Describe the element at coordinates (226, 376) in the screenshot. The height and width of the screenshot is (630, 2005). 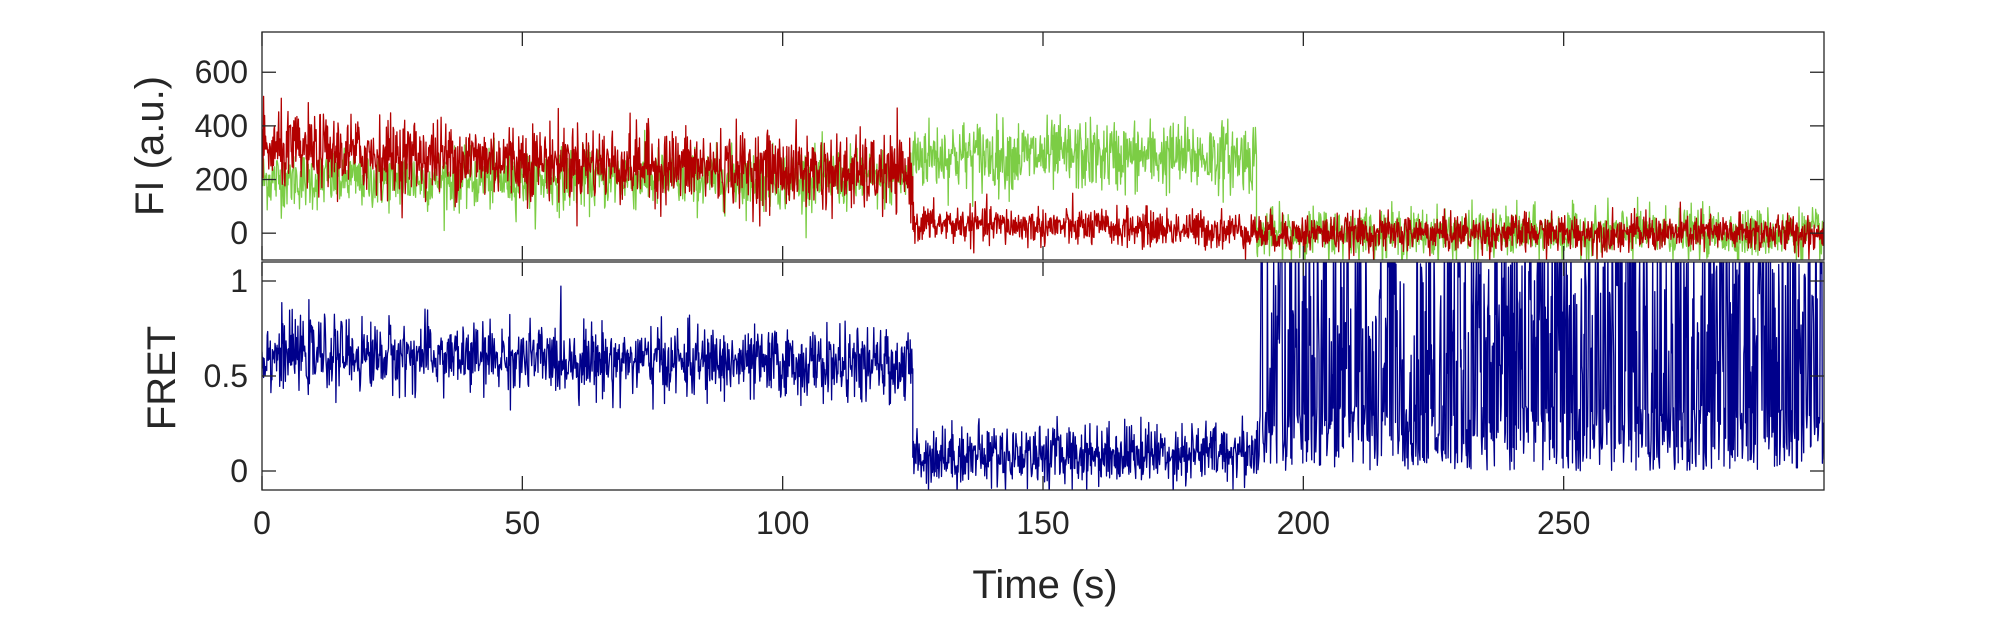
I see `bottom-panel-y-tick-label: 0.5` at that location.